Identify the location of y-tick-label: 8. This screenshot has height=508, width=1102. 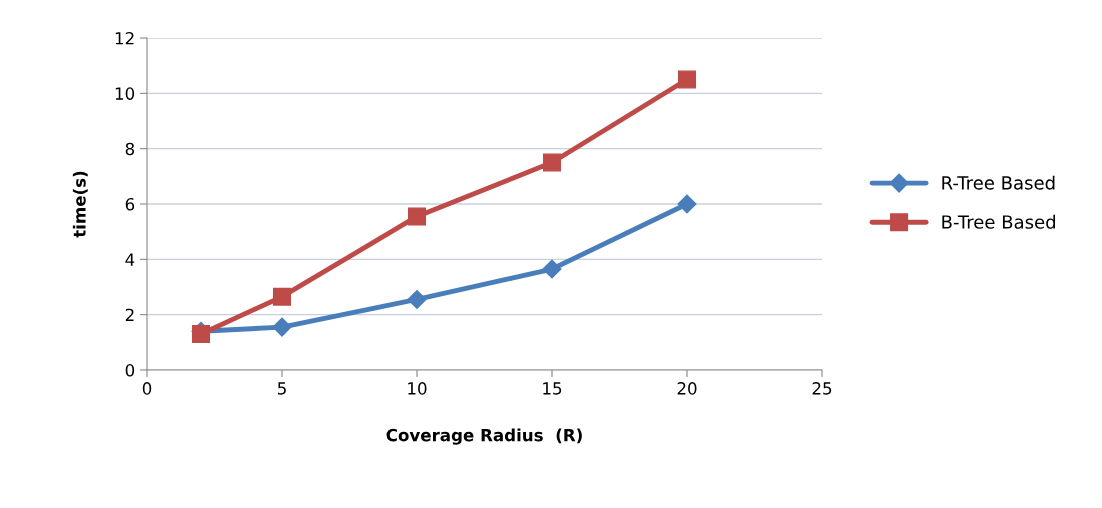
(130, 149).